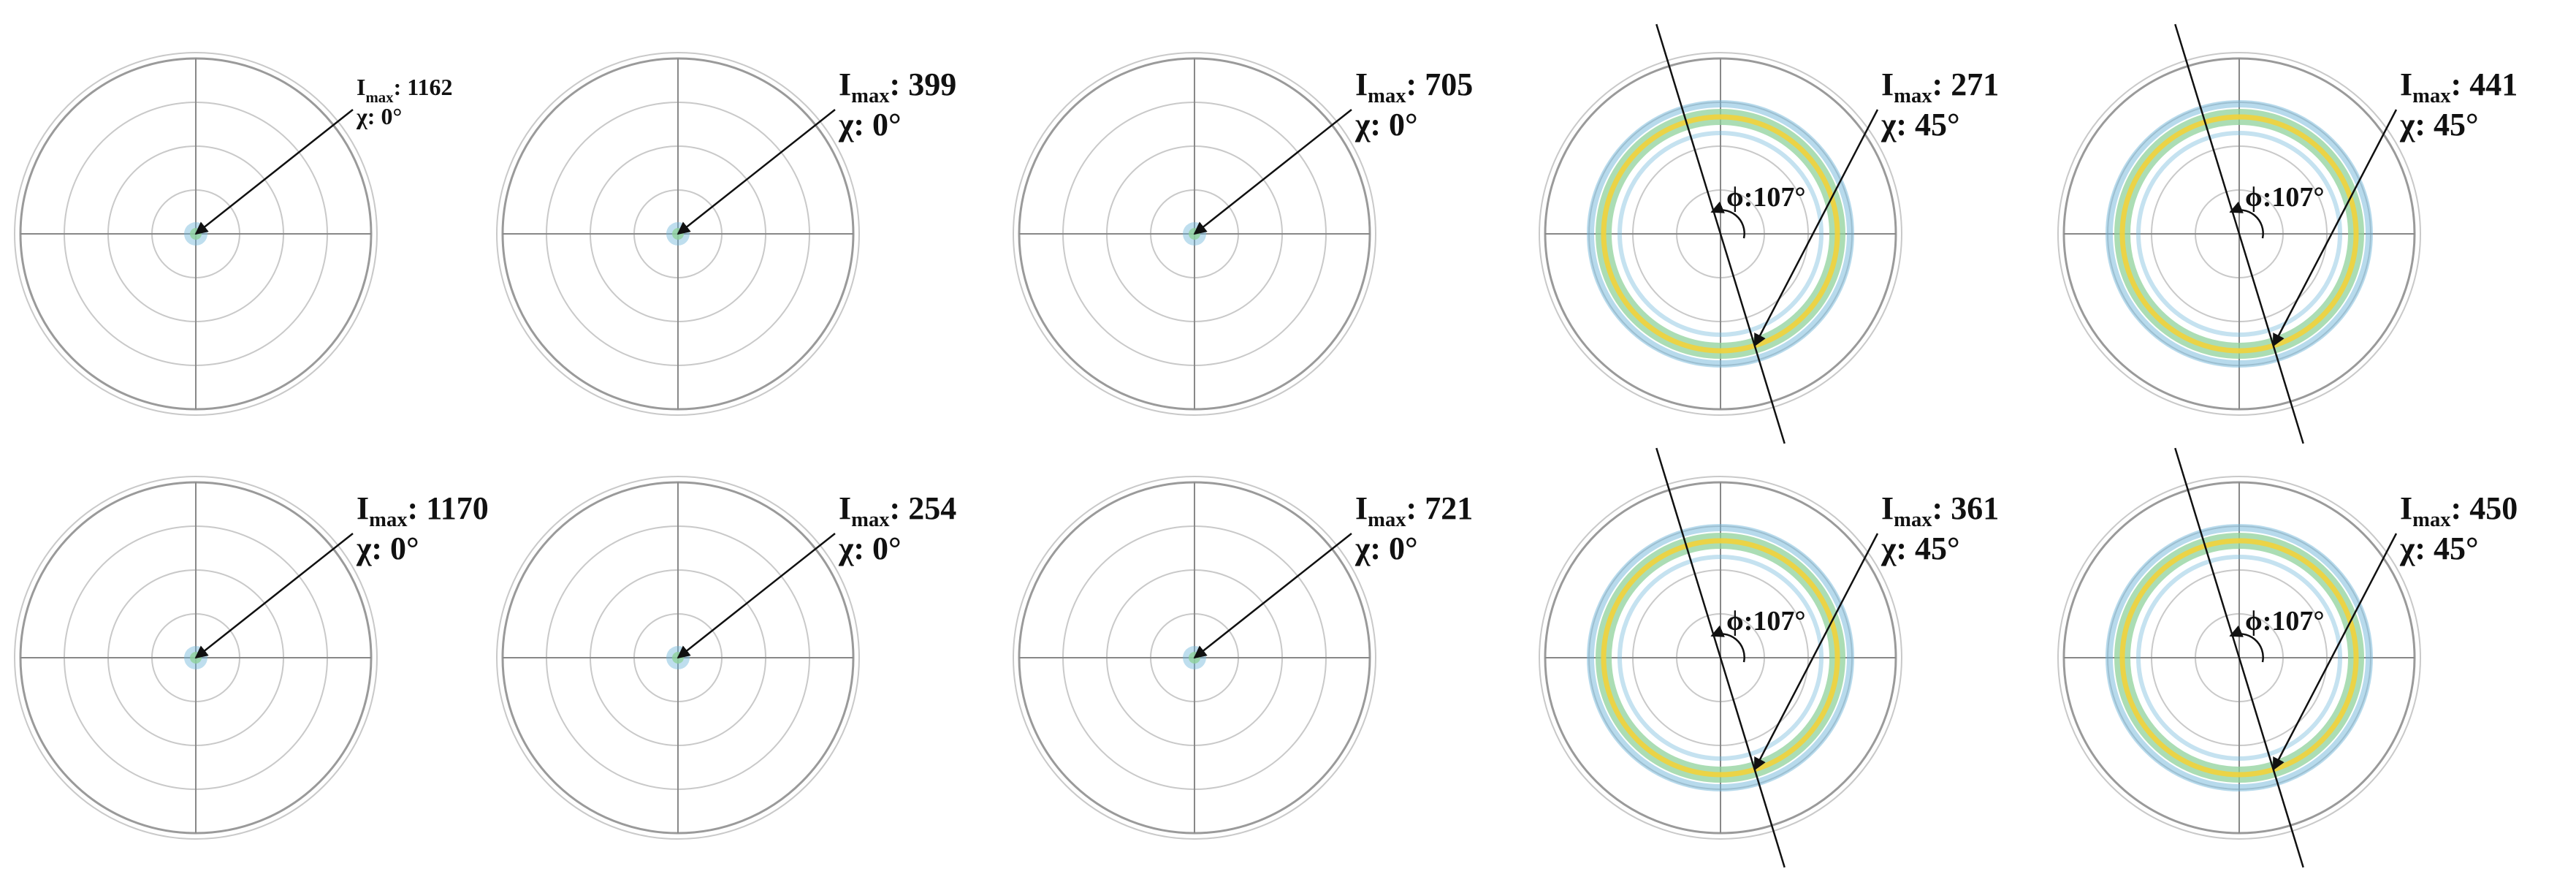  Describe the element at coordinates (449, 508) in the screenshot. I see `imax-value: : 1170` at that location.